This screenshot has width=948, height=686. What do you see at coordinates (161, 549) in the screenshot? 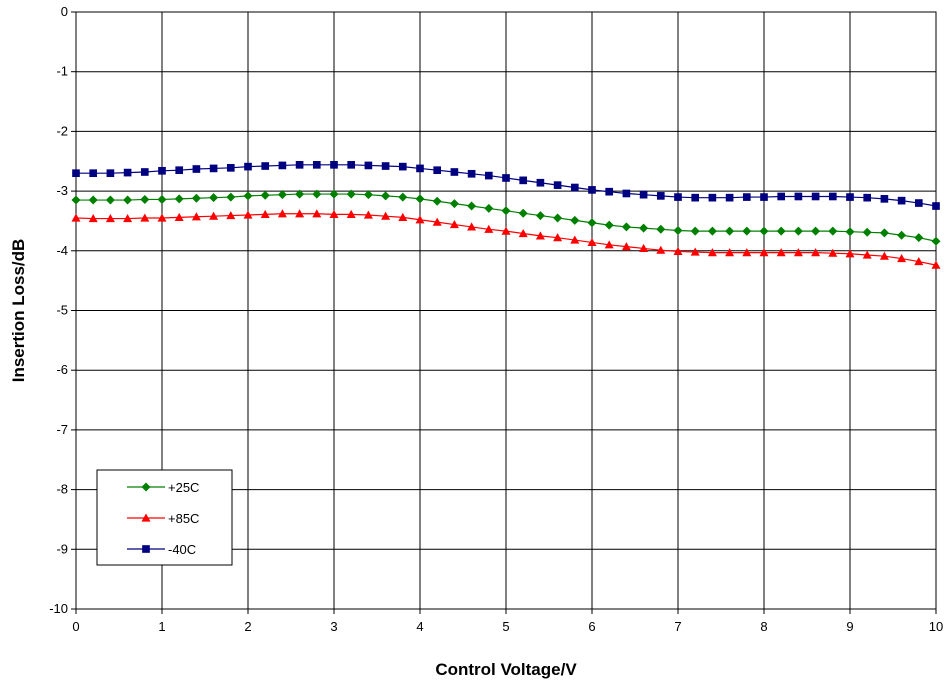
I see `legend-item: -40C` at bounding box center [161, 549].